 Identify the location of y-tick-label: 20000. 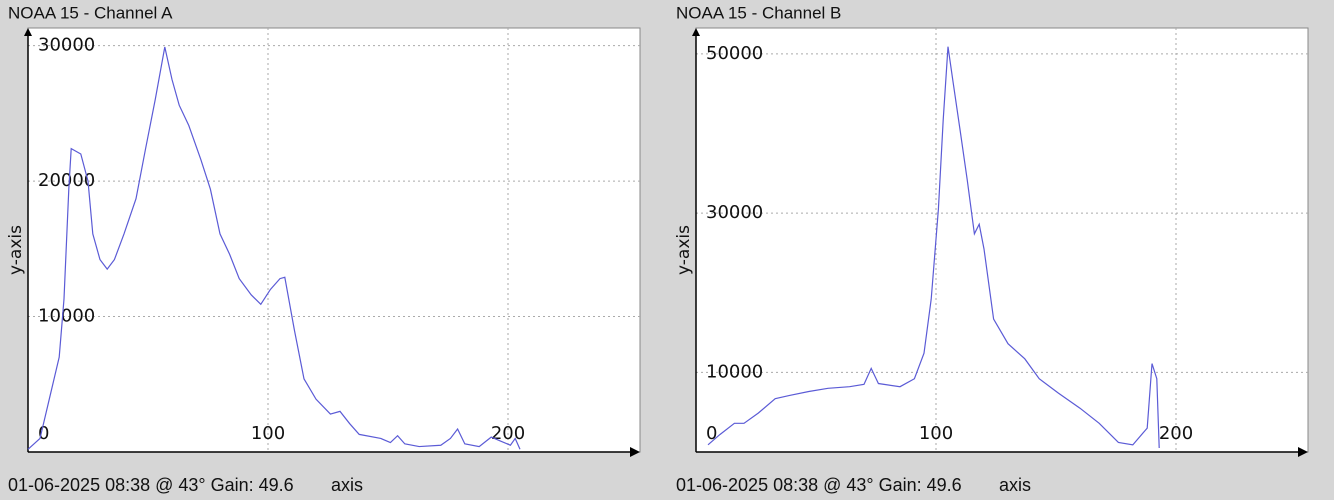
(66, 180).